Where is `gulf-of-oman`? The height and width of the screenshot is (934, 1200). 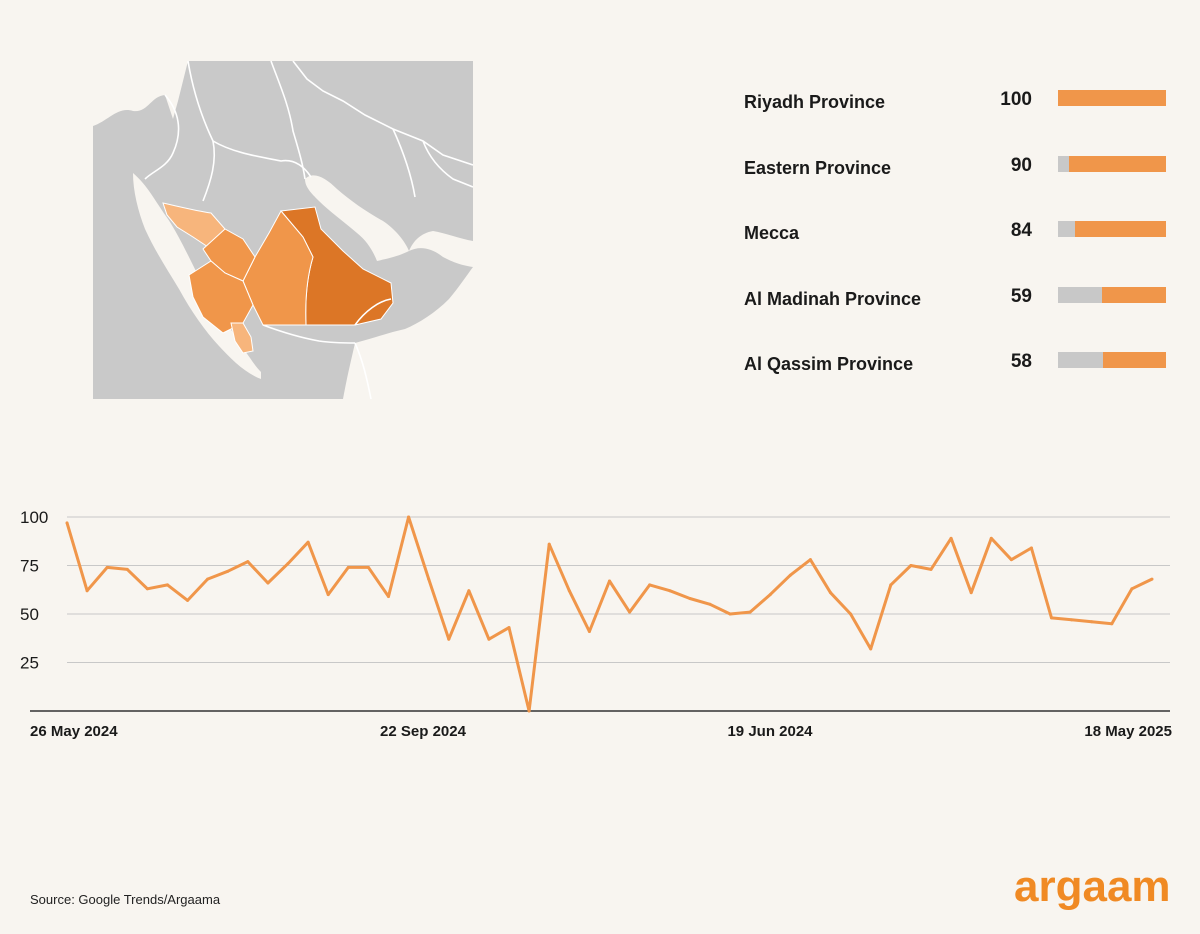
gulf-of-oman is located at coordinates (441, 249).